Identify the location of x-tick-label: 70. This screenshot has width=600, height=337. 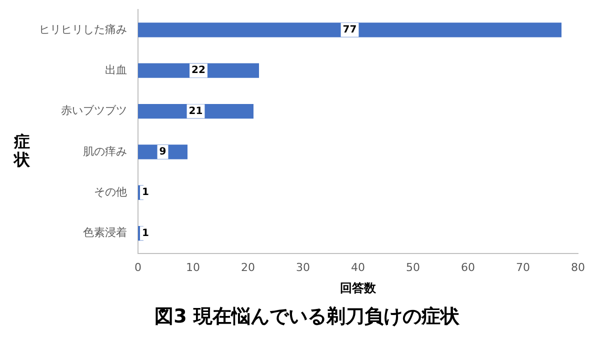
(523, 267).